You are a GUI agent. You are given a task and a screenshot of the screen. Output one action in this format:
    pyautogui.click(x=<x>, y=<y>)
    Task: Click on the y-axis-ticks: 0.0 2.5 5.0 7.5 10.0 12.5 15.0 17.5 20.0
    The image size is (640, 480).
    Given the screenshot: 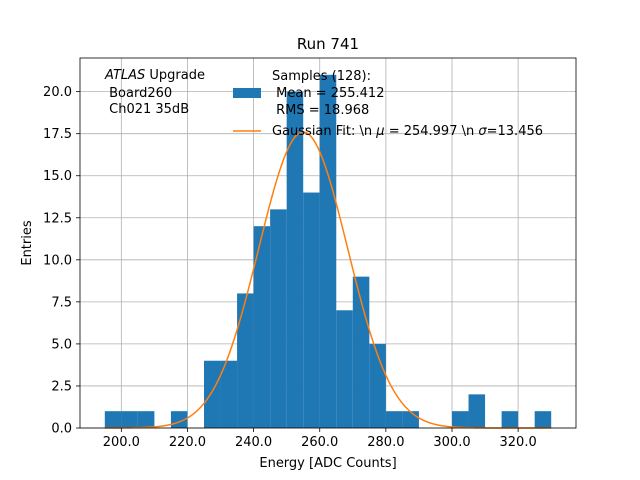 What is the action you would take?
    pyautogui.click(x=61, y=261)
    